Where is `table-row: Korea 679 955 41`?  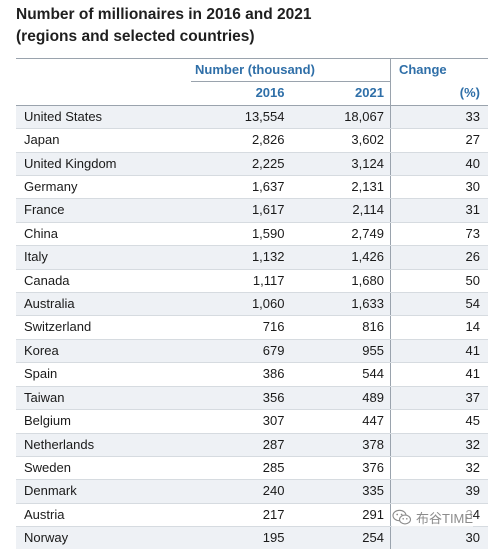 table-row: Korea 679 955 41 is located at coordinates (252, 351).